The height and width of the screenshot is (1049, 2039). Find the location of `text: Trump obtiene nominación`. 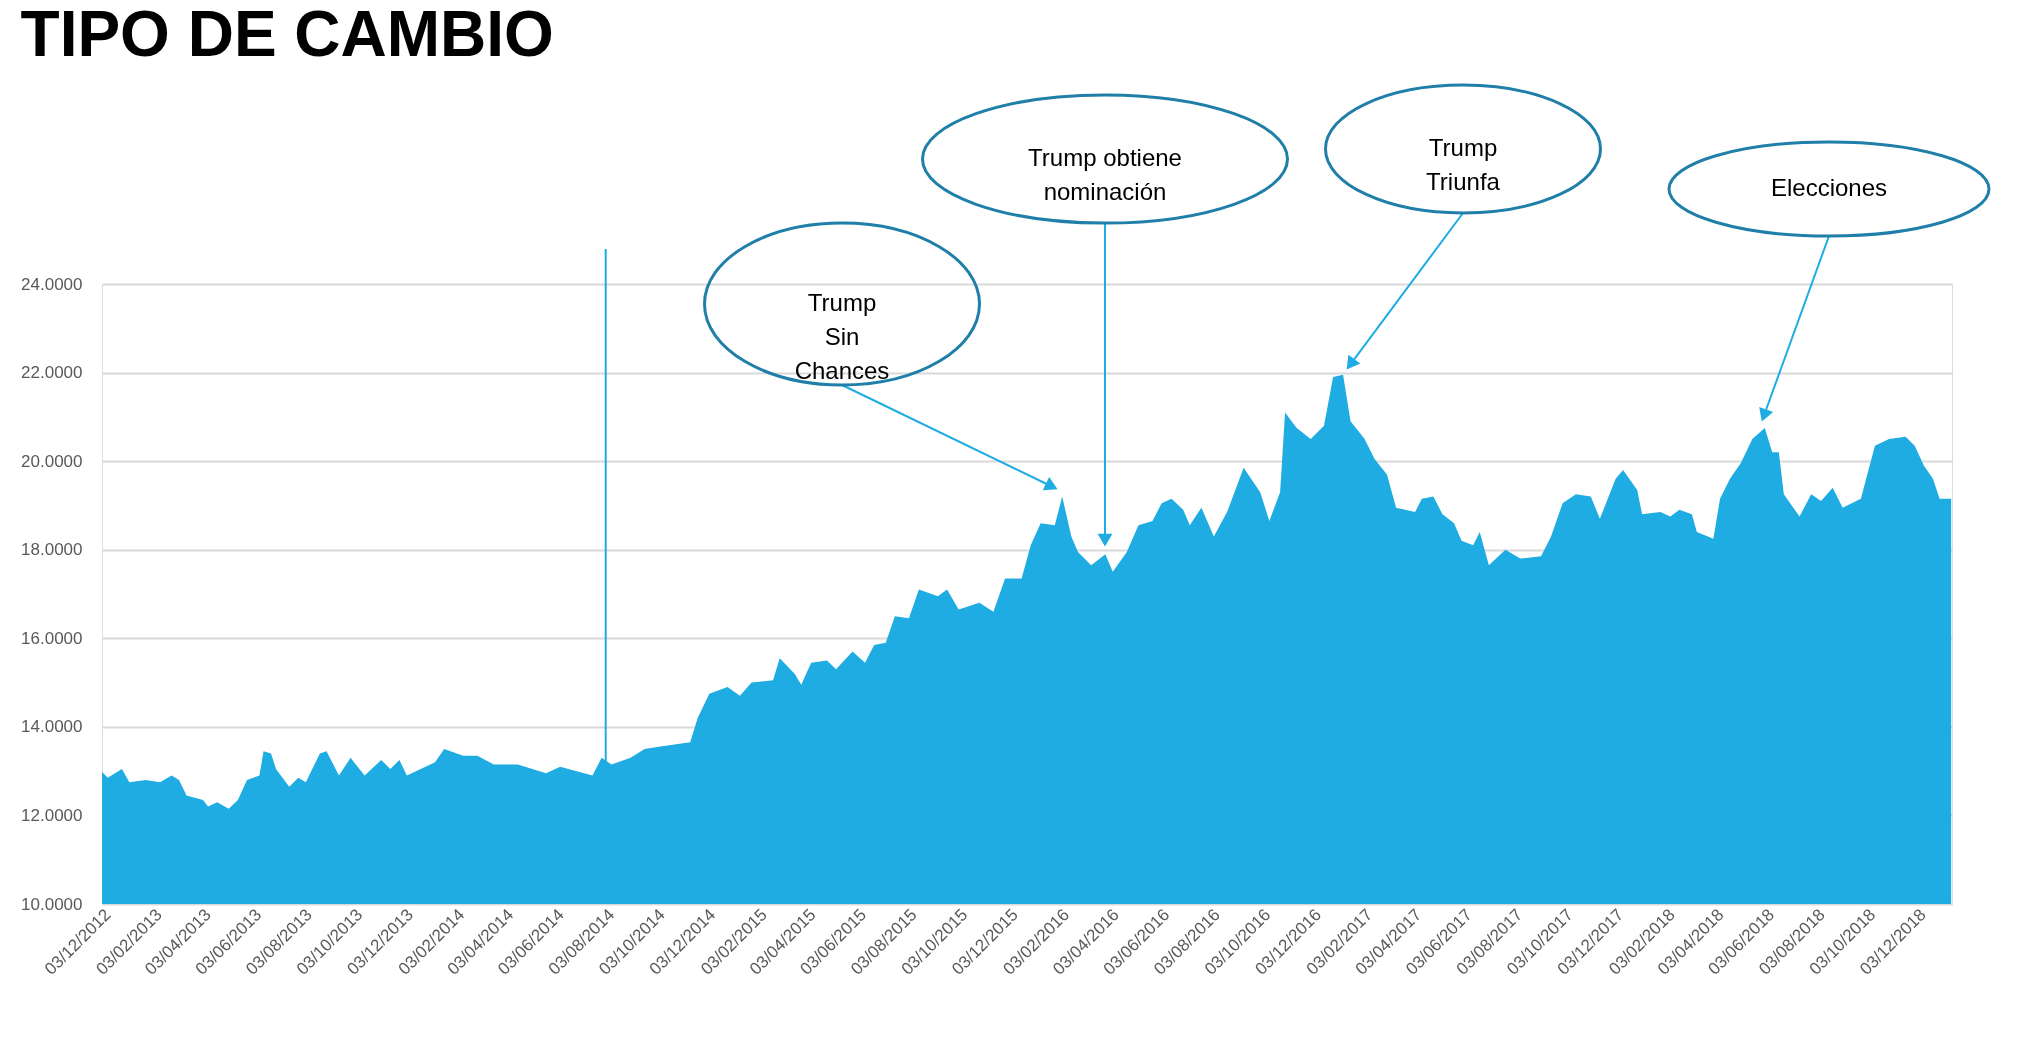

text: Trump obtiene nominación is located at coordinates (1105, 174).